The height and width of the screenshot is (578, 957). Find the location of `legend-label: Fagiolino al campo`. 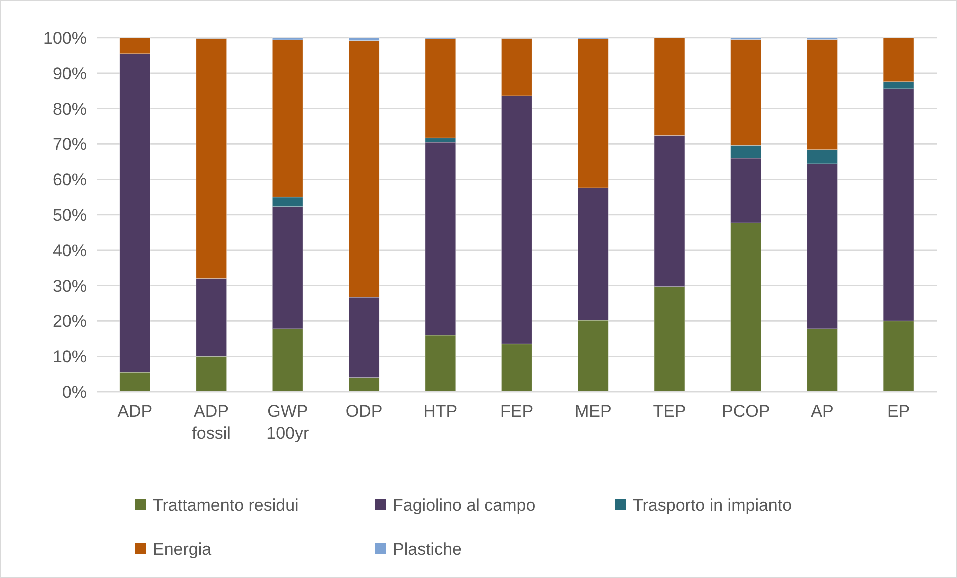

legend-label: Fagiolino al campo is located at coordinates (464, 505).